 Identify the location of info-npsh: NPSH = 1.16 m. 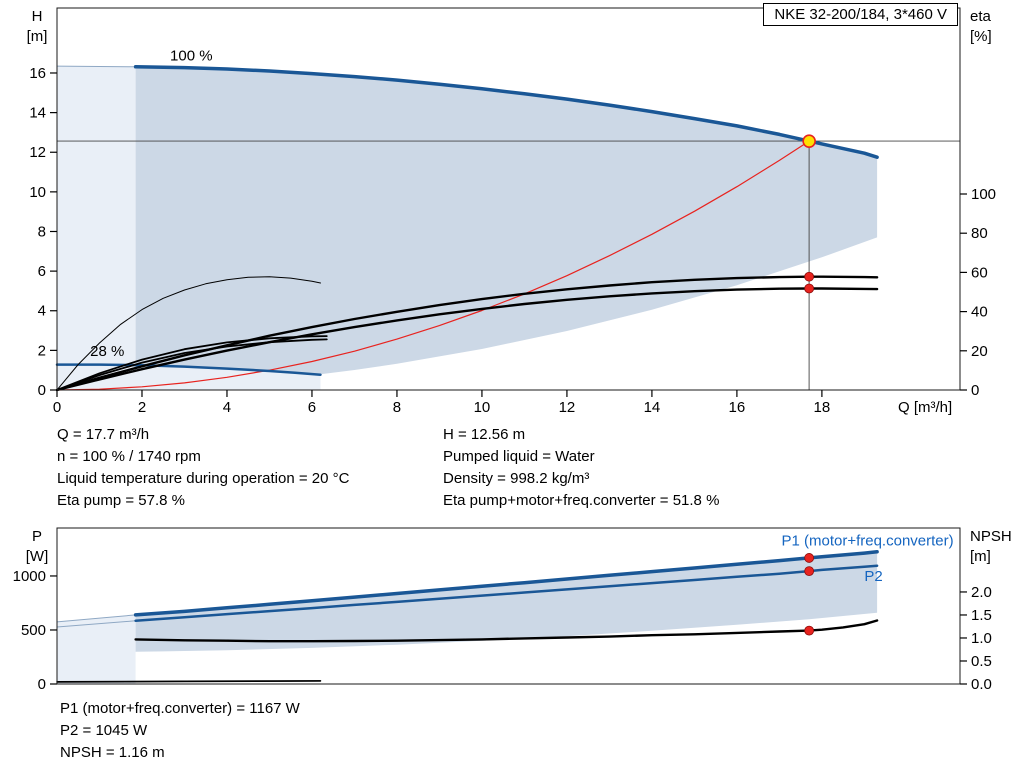
(112, 752).